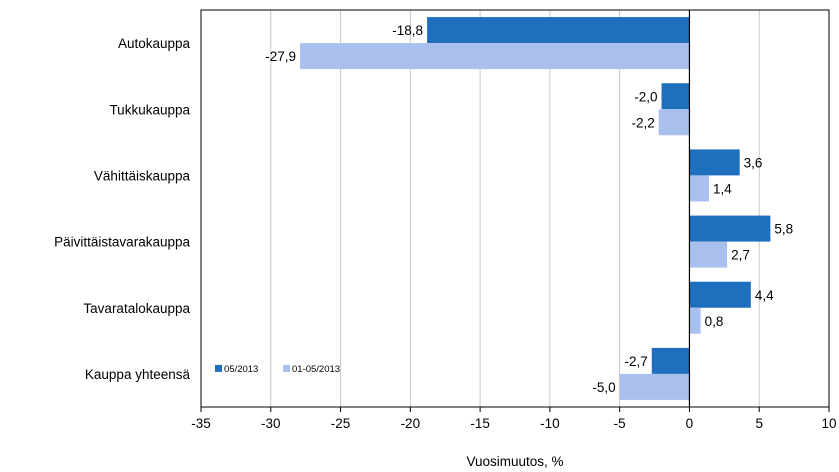 This screenshot has height=472, width=839. Describe the element at coordinates (218, 368) in the screenshot. I see `legend-swatch-05-2013` at that location.